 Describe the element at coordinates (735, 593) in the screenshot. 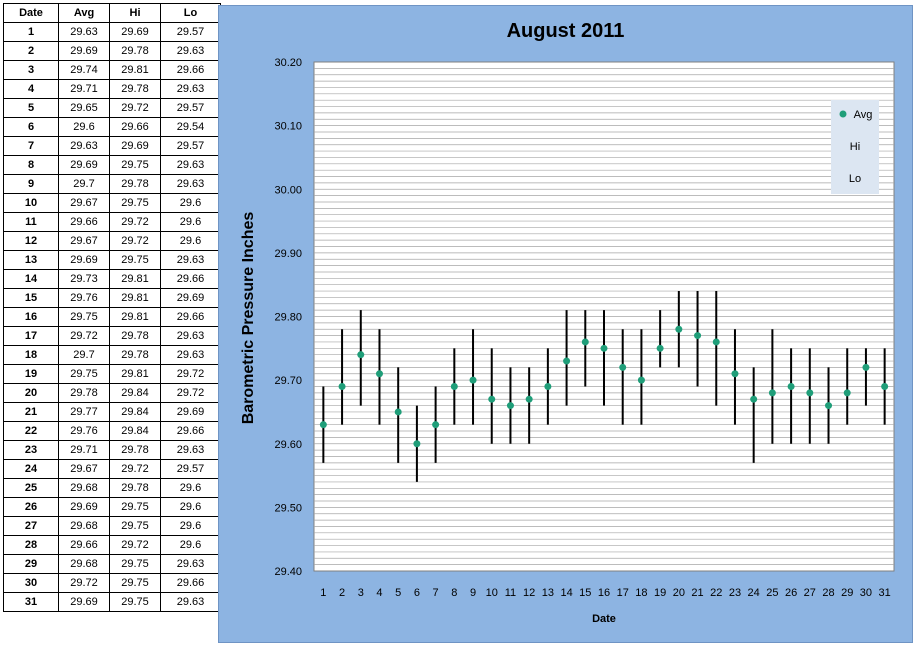

I see `x-tick-label: 23` at that location.